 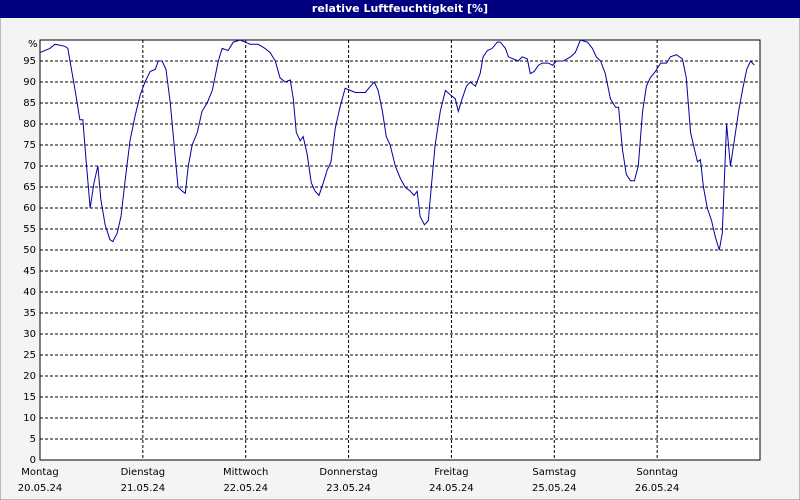 What do you see at coordinates (29, 292) in the screenshot?
I see `y-tick-label: 40` at bounding box center [29, 292].